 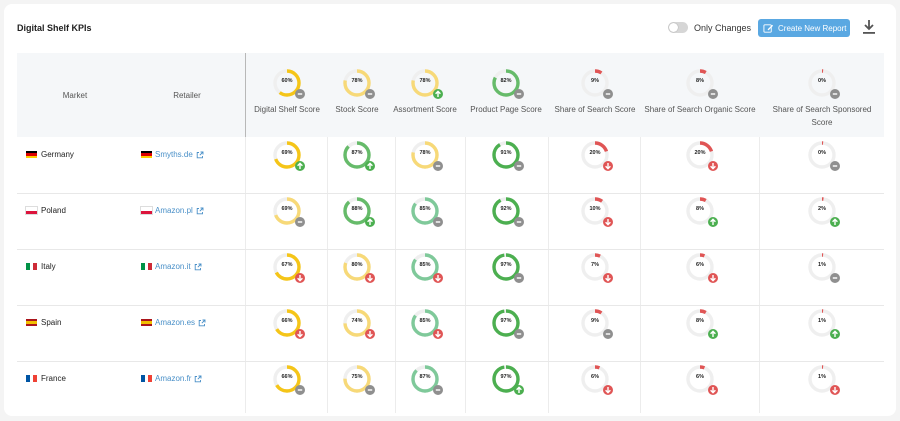 What do you see at coordinates (822, 211) in the screenshot?
I see `score-gauge-r1-c6-ring` at bounding box center [822, 211].